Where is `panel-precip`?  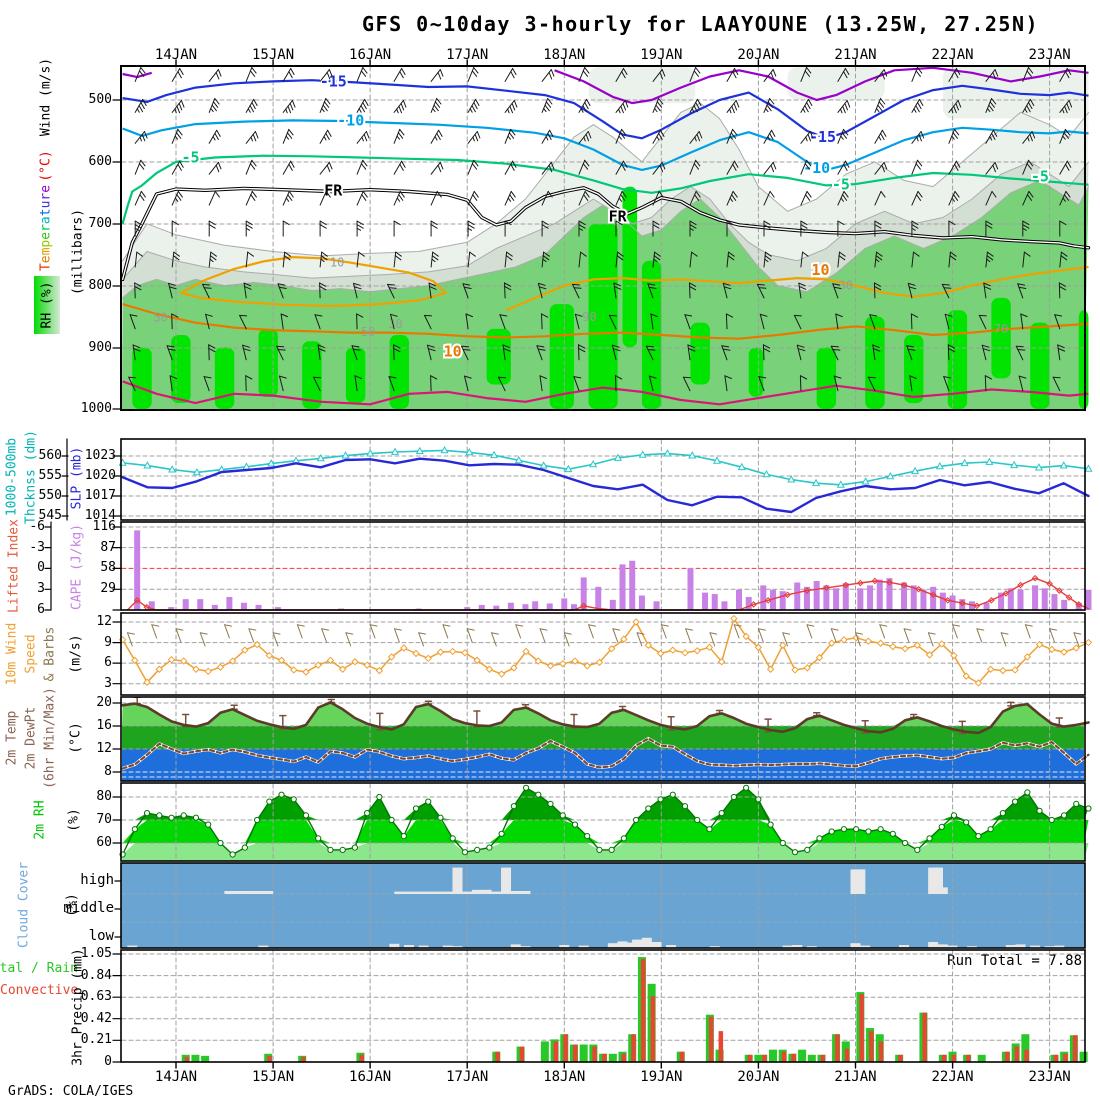
panel-precip is located at coordinates (604, 1006).